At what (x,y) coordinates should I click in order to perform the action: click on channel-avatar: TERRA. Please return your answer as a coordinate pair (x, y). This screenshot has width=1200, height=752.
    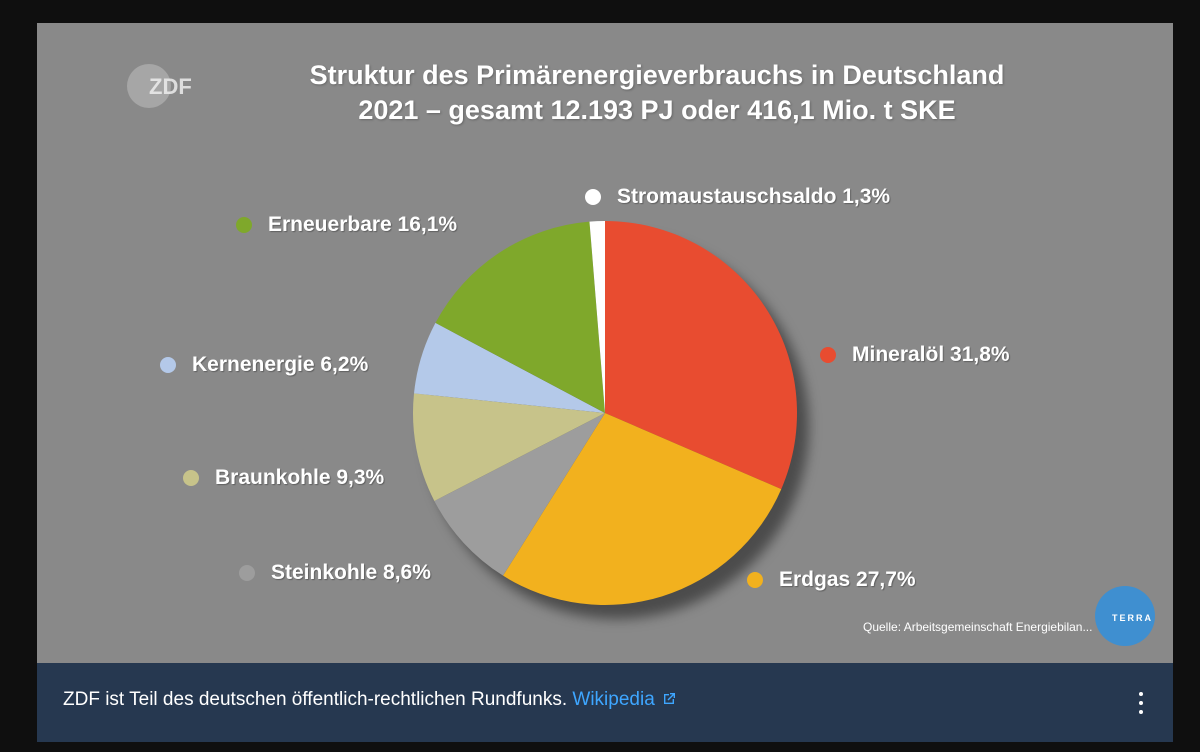
    Looking at the image, I should click on (1125, 616).